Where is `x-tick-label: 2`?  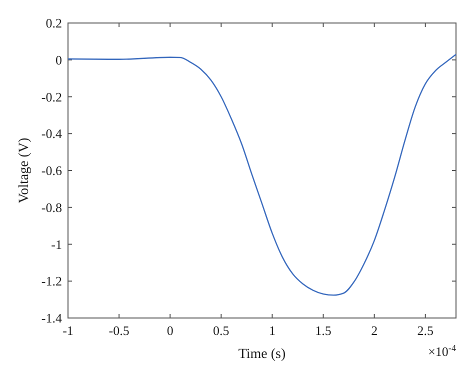
x-tick-label: 2 is located at coordinates (374, 330).